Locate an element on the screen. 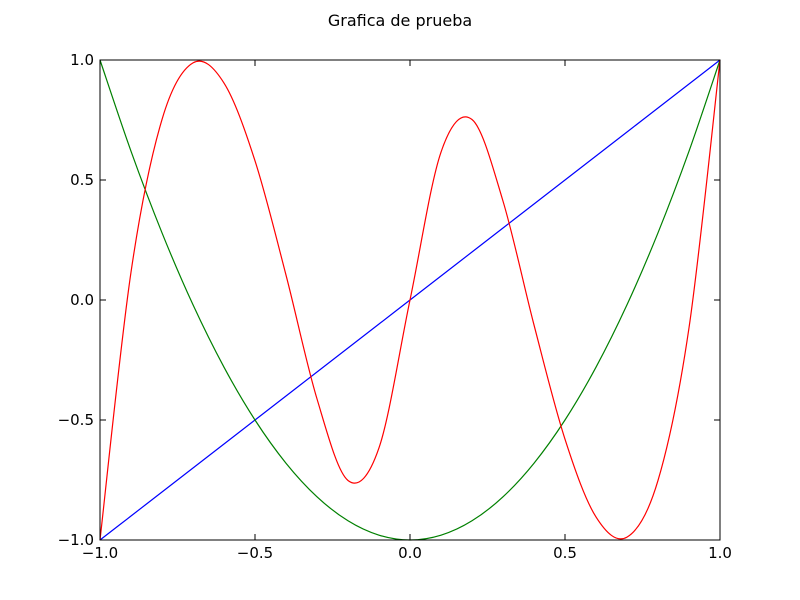  y-tick-label: 1.0 is located at coordinates (82, 60).